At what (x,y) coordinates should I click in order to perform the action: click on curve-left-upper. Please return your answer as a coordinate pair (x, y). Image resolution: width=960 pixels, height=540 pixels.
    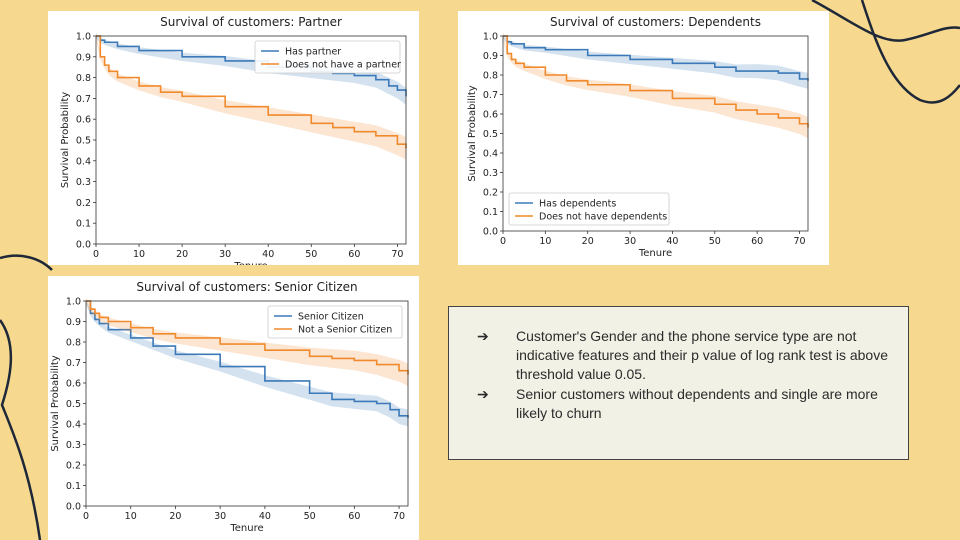
    Looking at the image, I should click on (26, 262).